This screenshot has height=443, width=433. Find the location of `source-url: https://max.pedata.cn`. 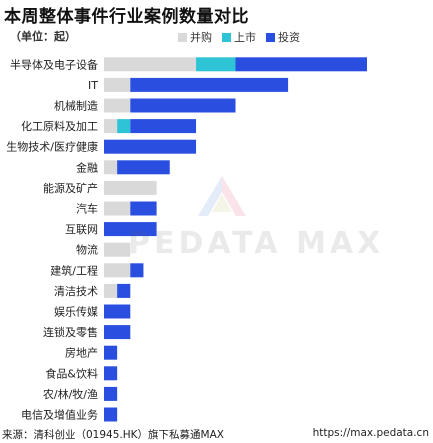

source-url: https://max.pedata.cn is located at coordinates (370, 433).